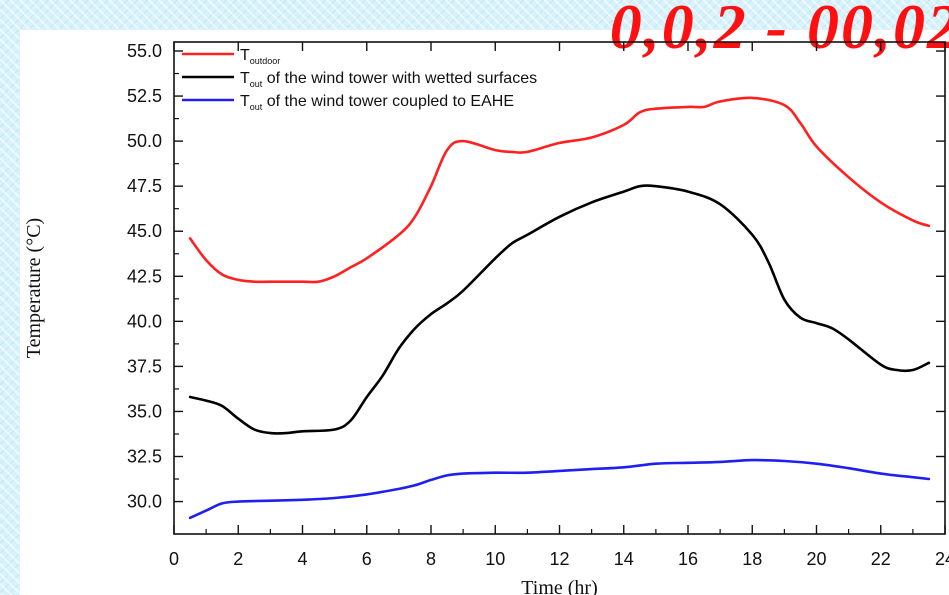  What do you see at coordinates (144, 141) in the screenshot?
I see `y-tick-label-8: 50.0` at bounding box center [144, 141].